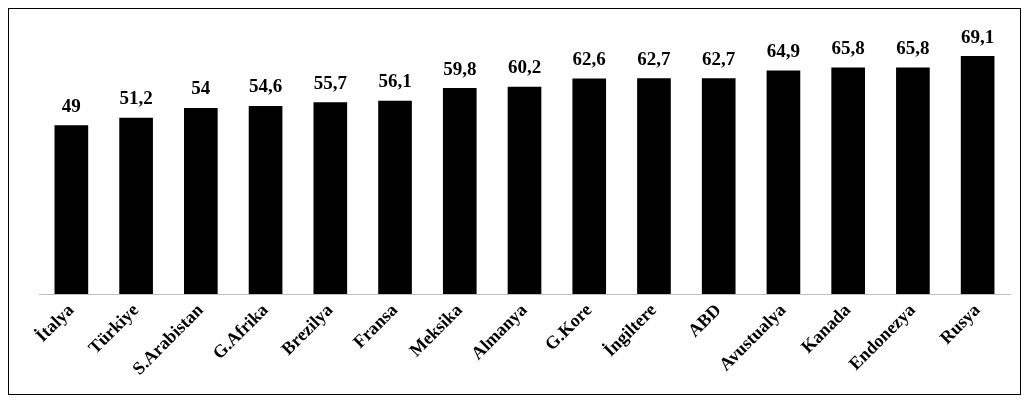  What do you see at coordinates (330, 82) in the screenshot?
I see `data-label: 55,7` at bounding box center [330, 82].